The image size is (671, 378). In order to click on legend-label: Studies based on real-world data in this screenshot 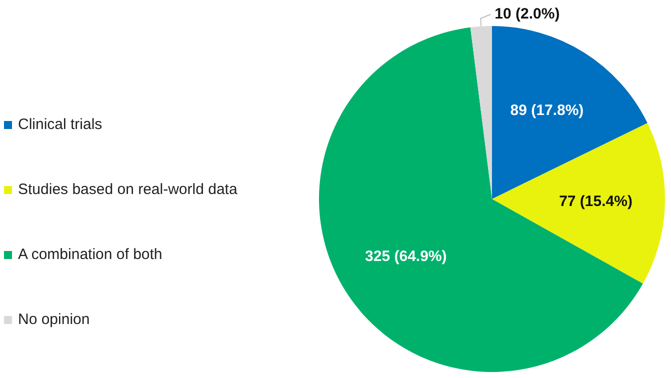, I will do `click(128, 189)`.